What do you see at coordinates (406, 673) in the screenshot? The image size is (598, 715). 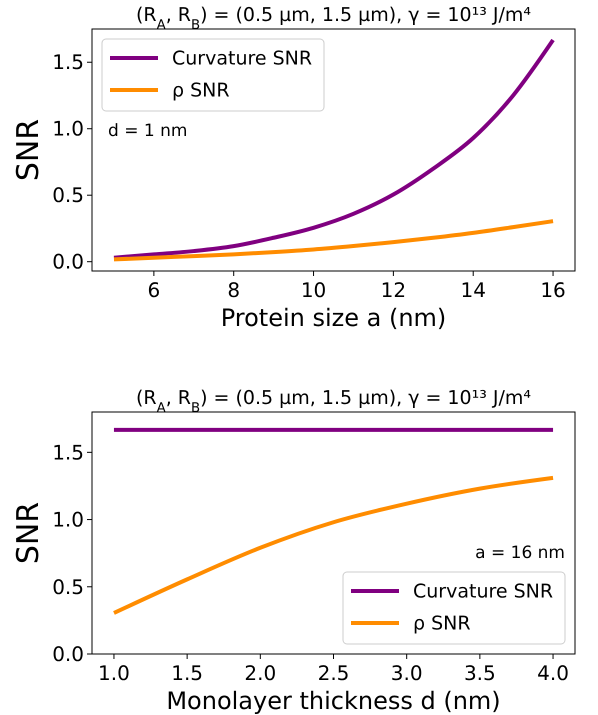 I see `x-tick-label: 3.0` at bounding box center [406, 673].